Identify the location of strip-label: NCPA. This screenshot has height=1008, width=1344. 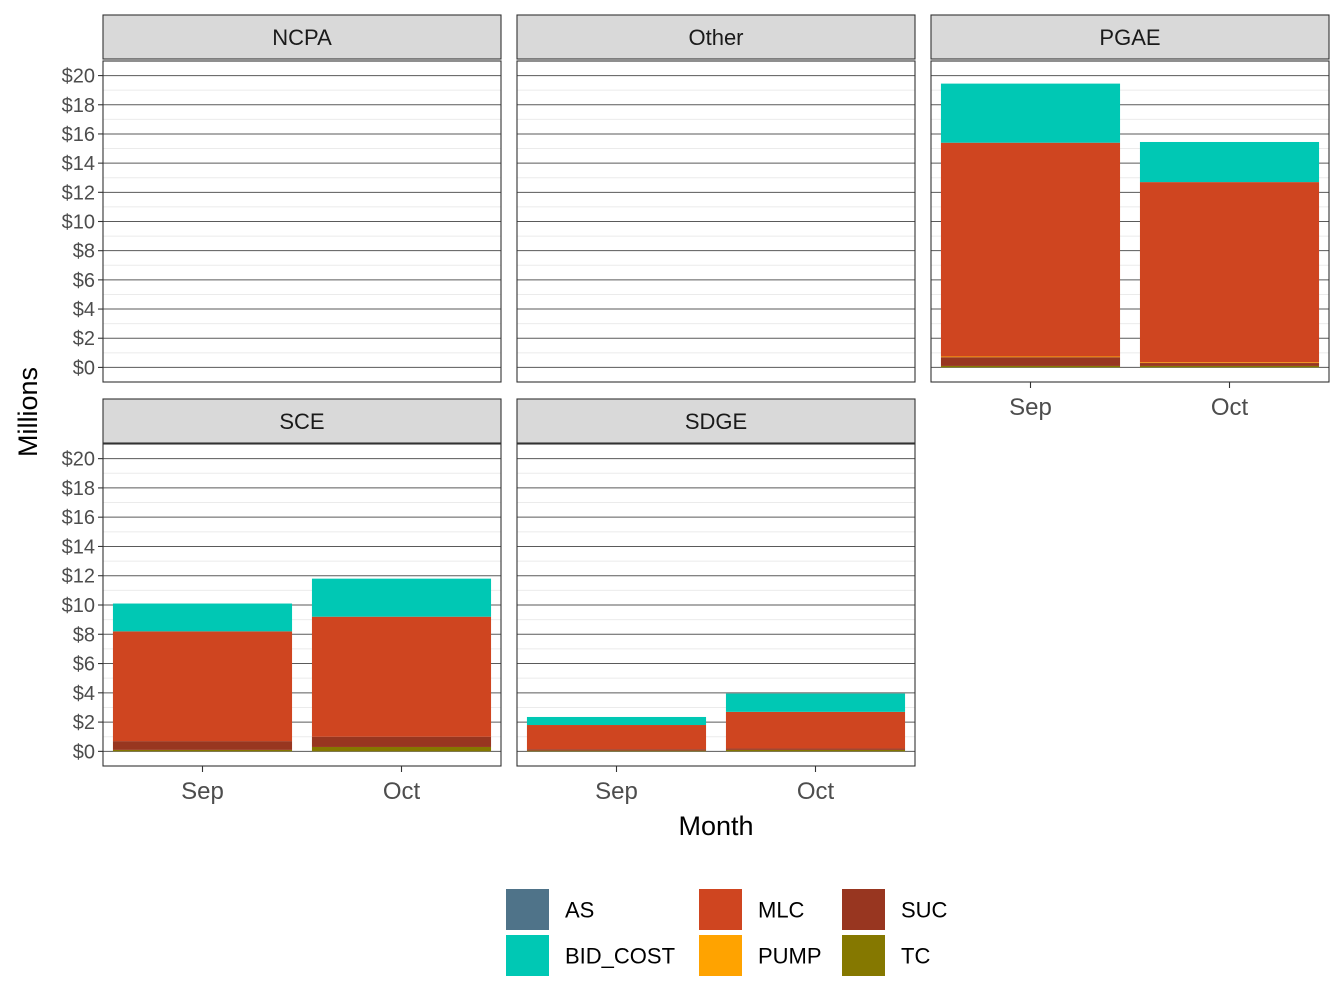
(302, 37).